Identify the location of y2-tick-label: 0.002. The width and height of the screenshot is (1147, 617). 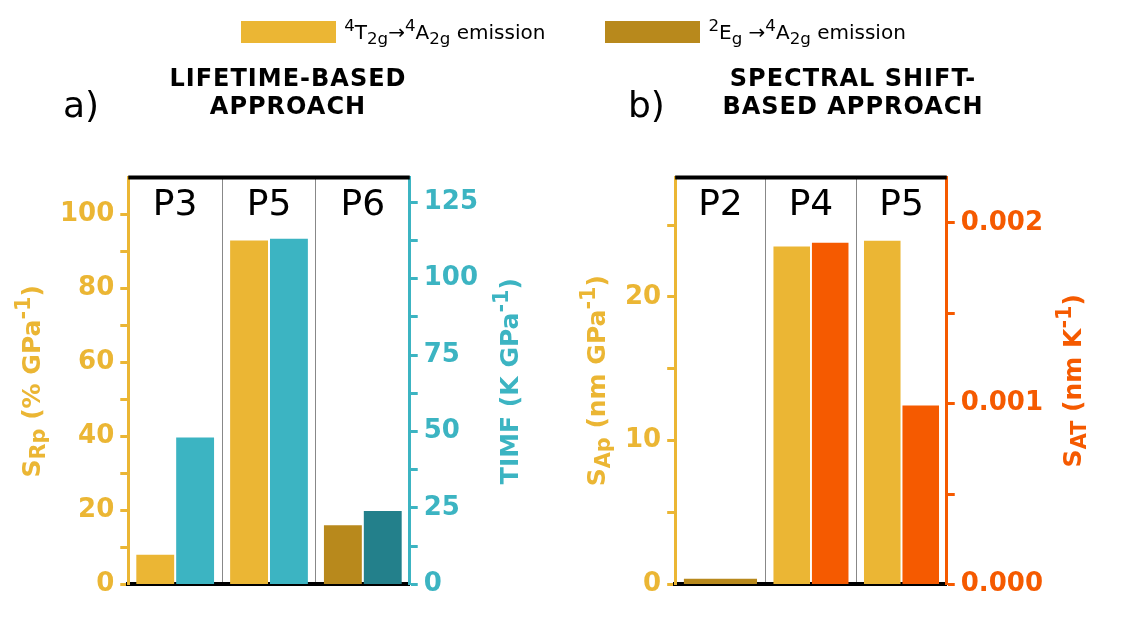
(1002, 220).